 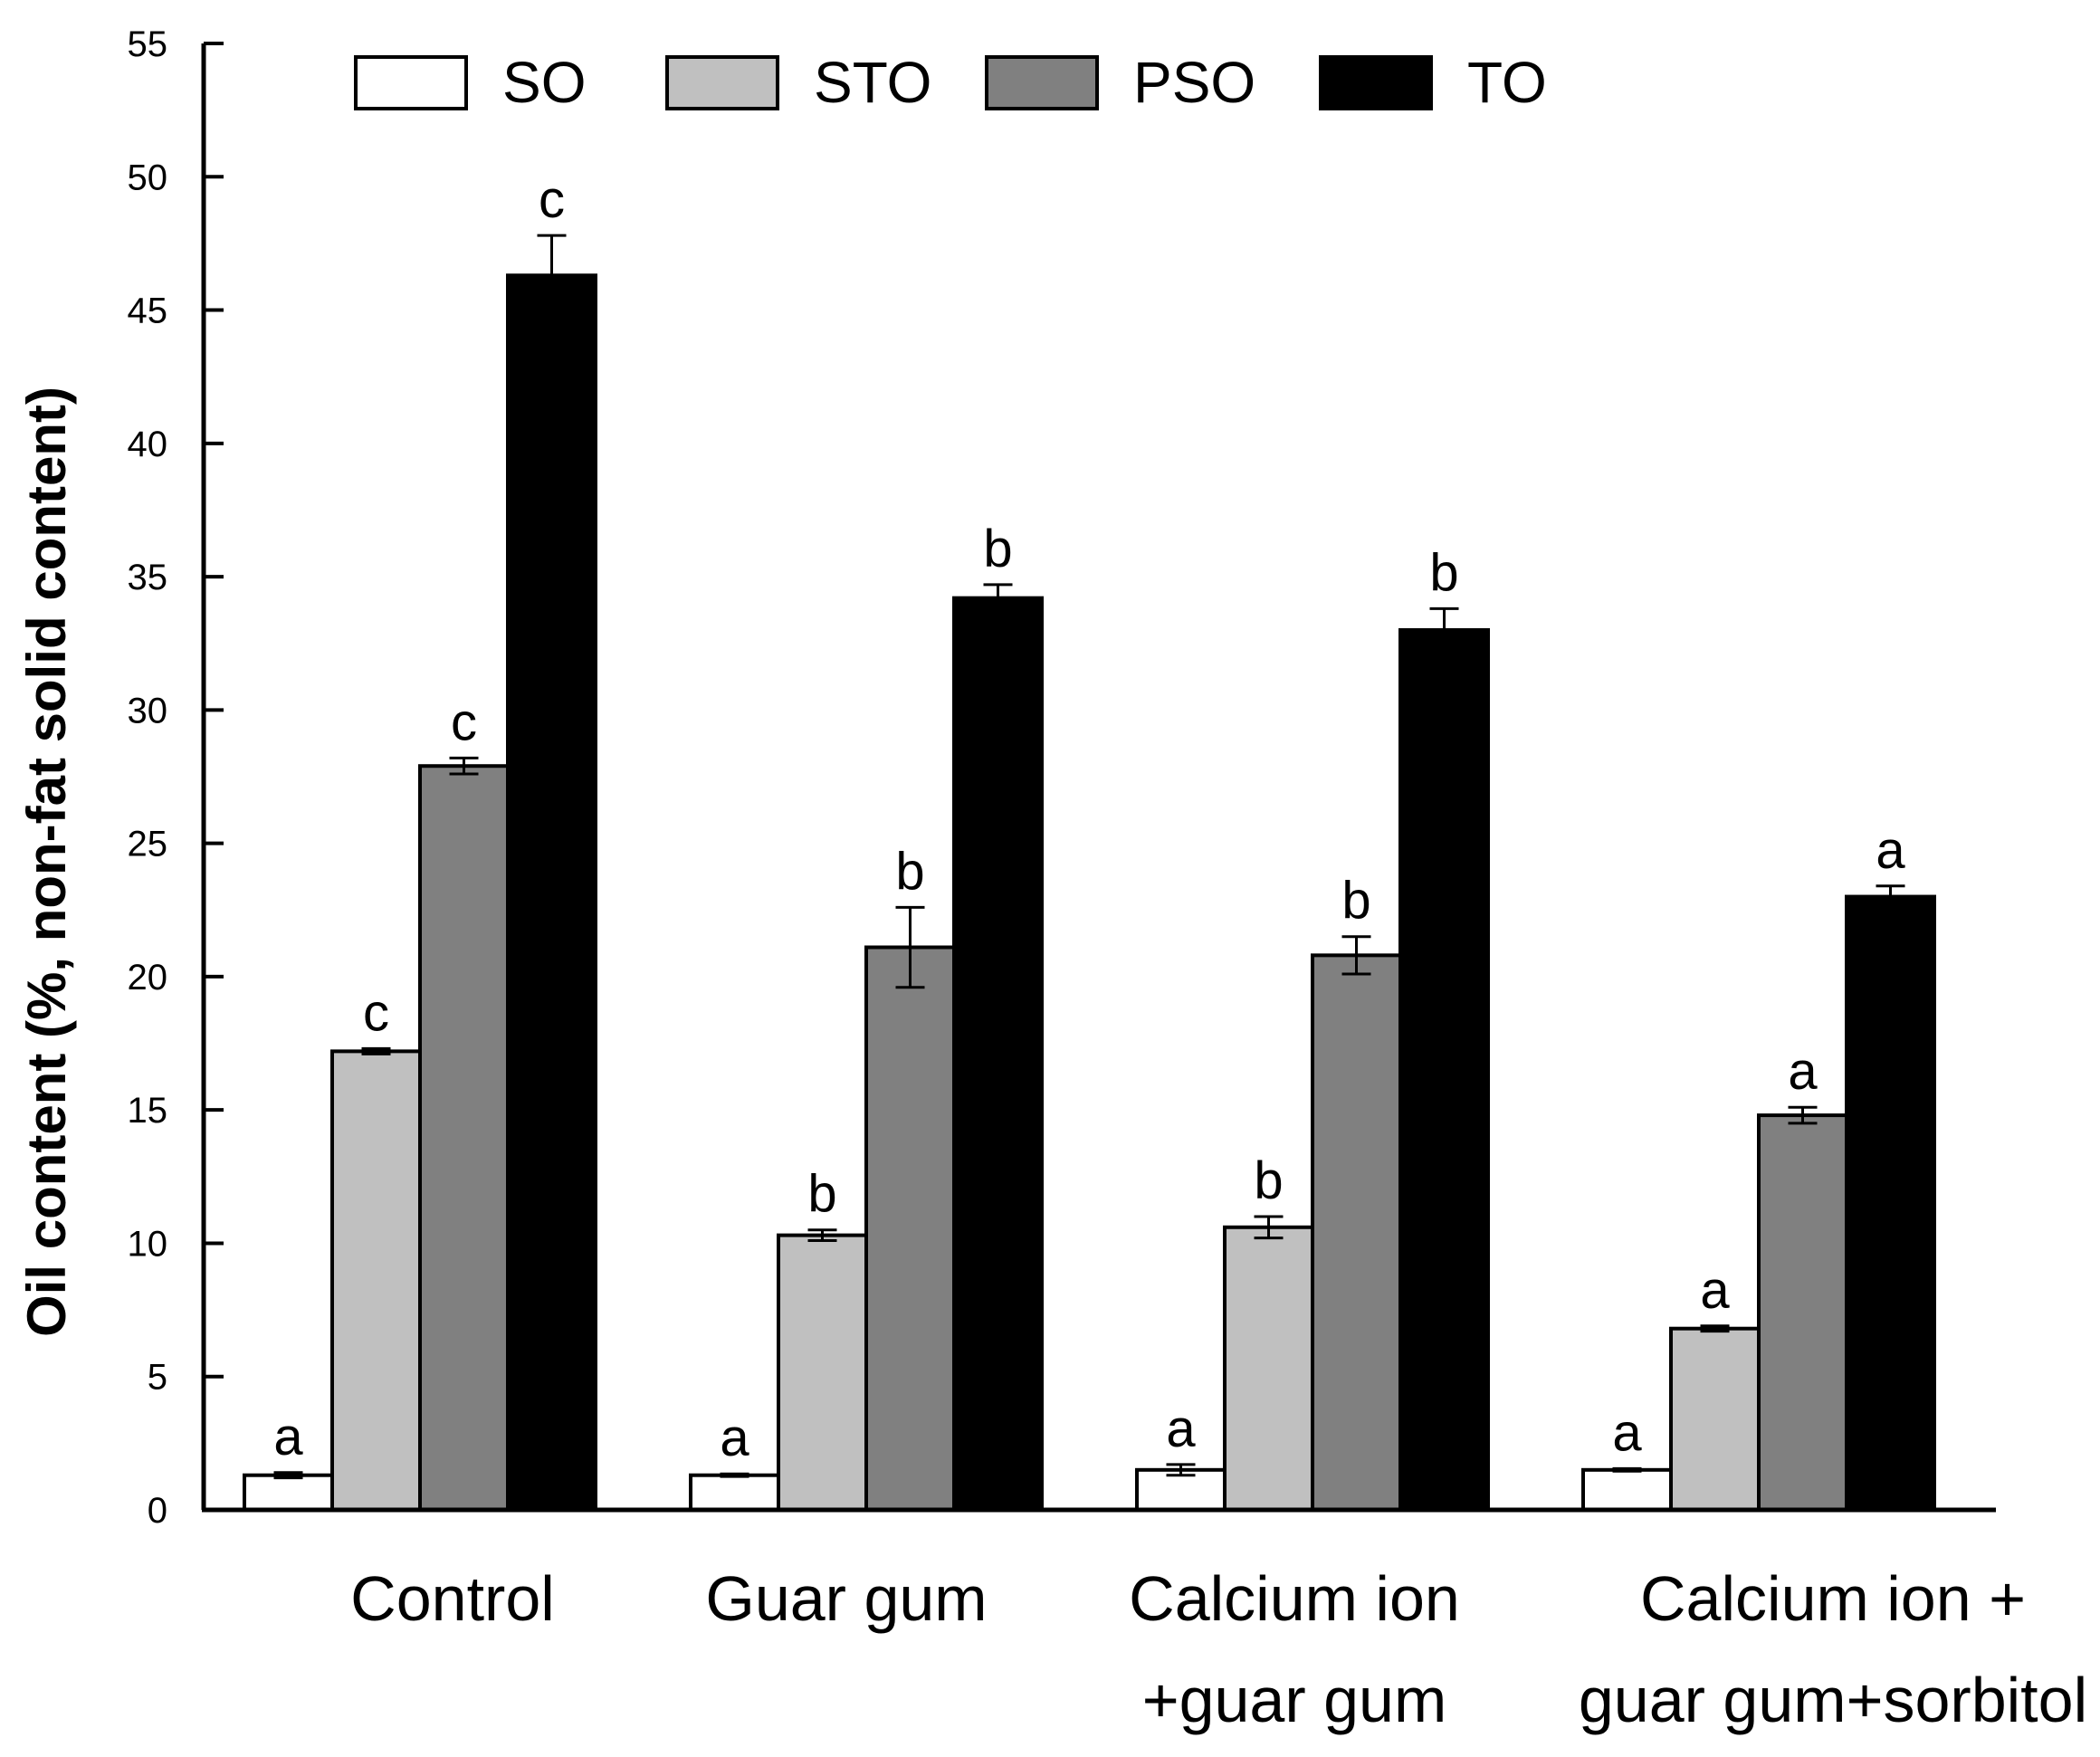 I want to click on x-category-label: Calcium ion, so click(x=1294, y=1599).